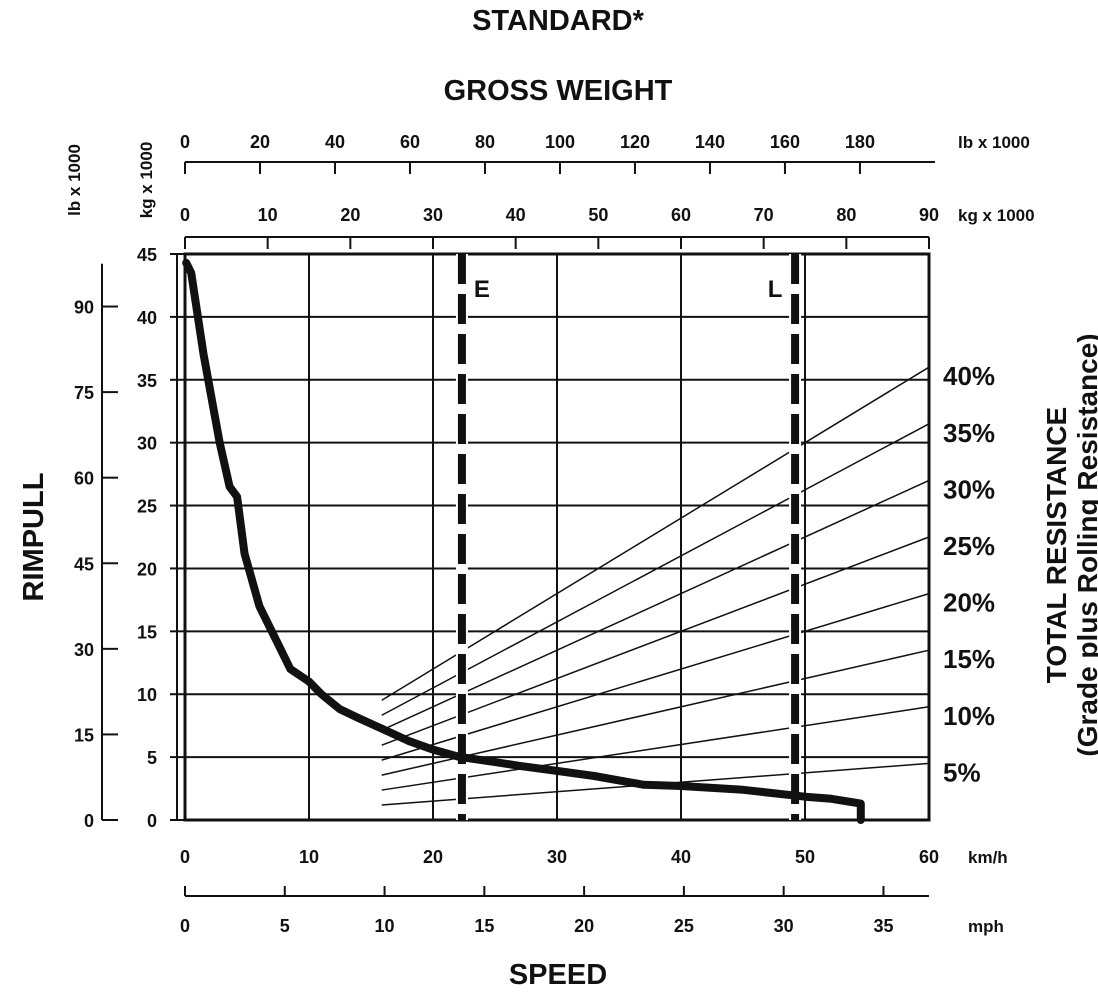 The image size is (1098, 993). Describe the element at coordinates (969, 489) in the screenshot. I see `resistance-label: 30%` at that location.